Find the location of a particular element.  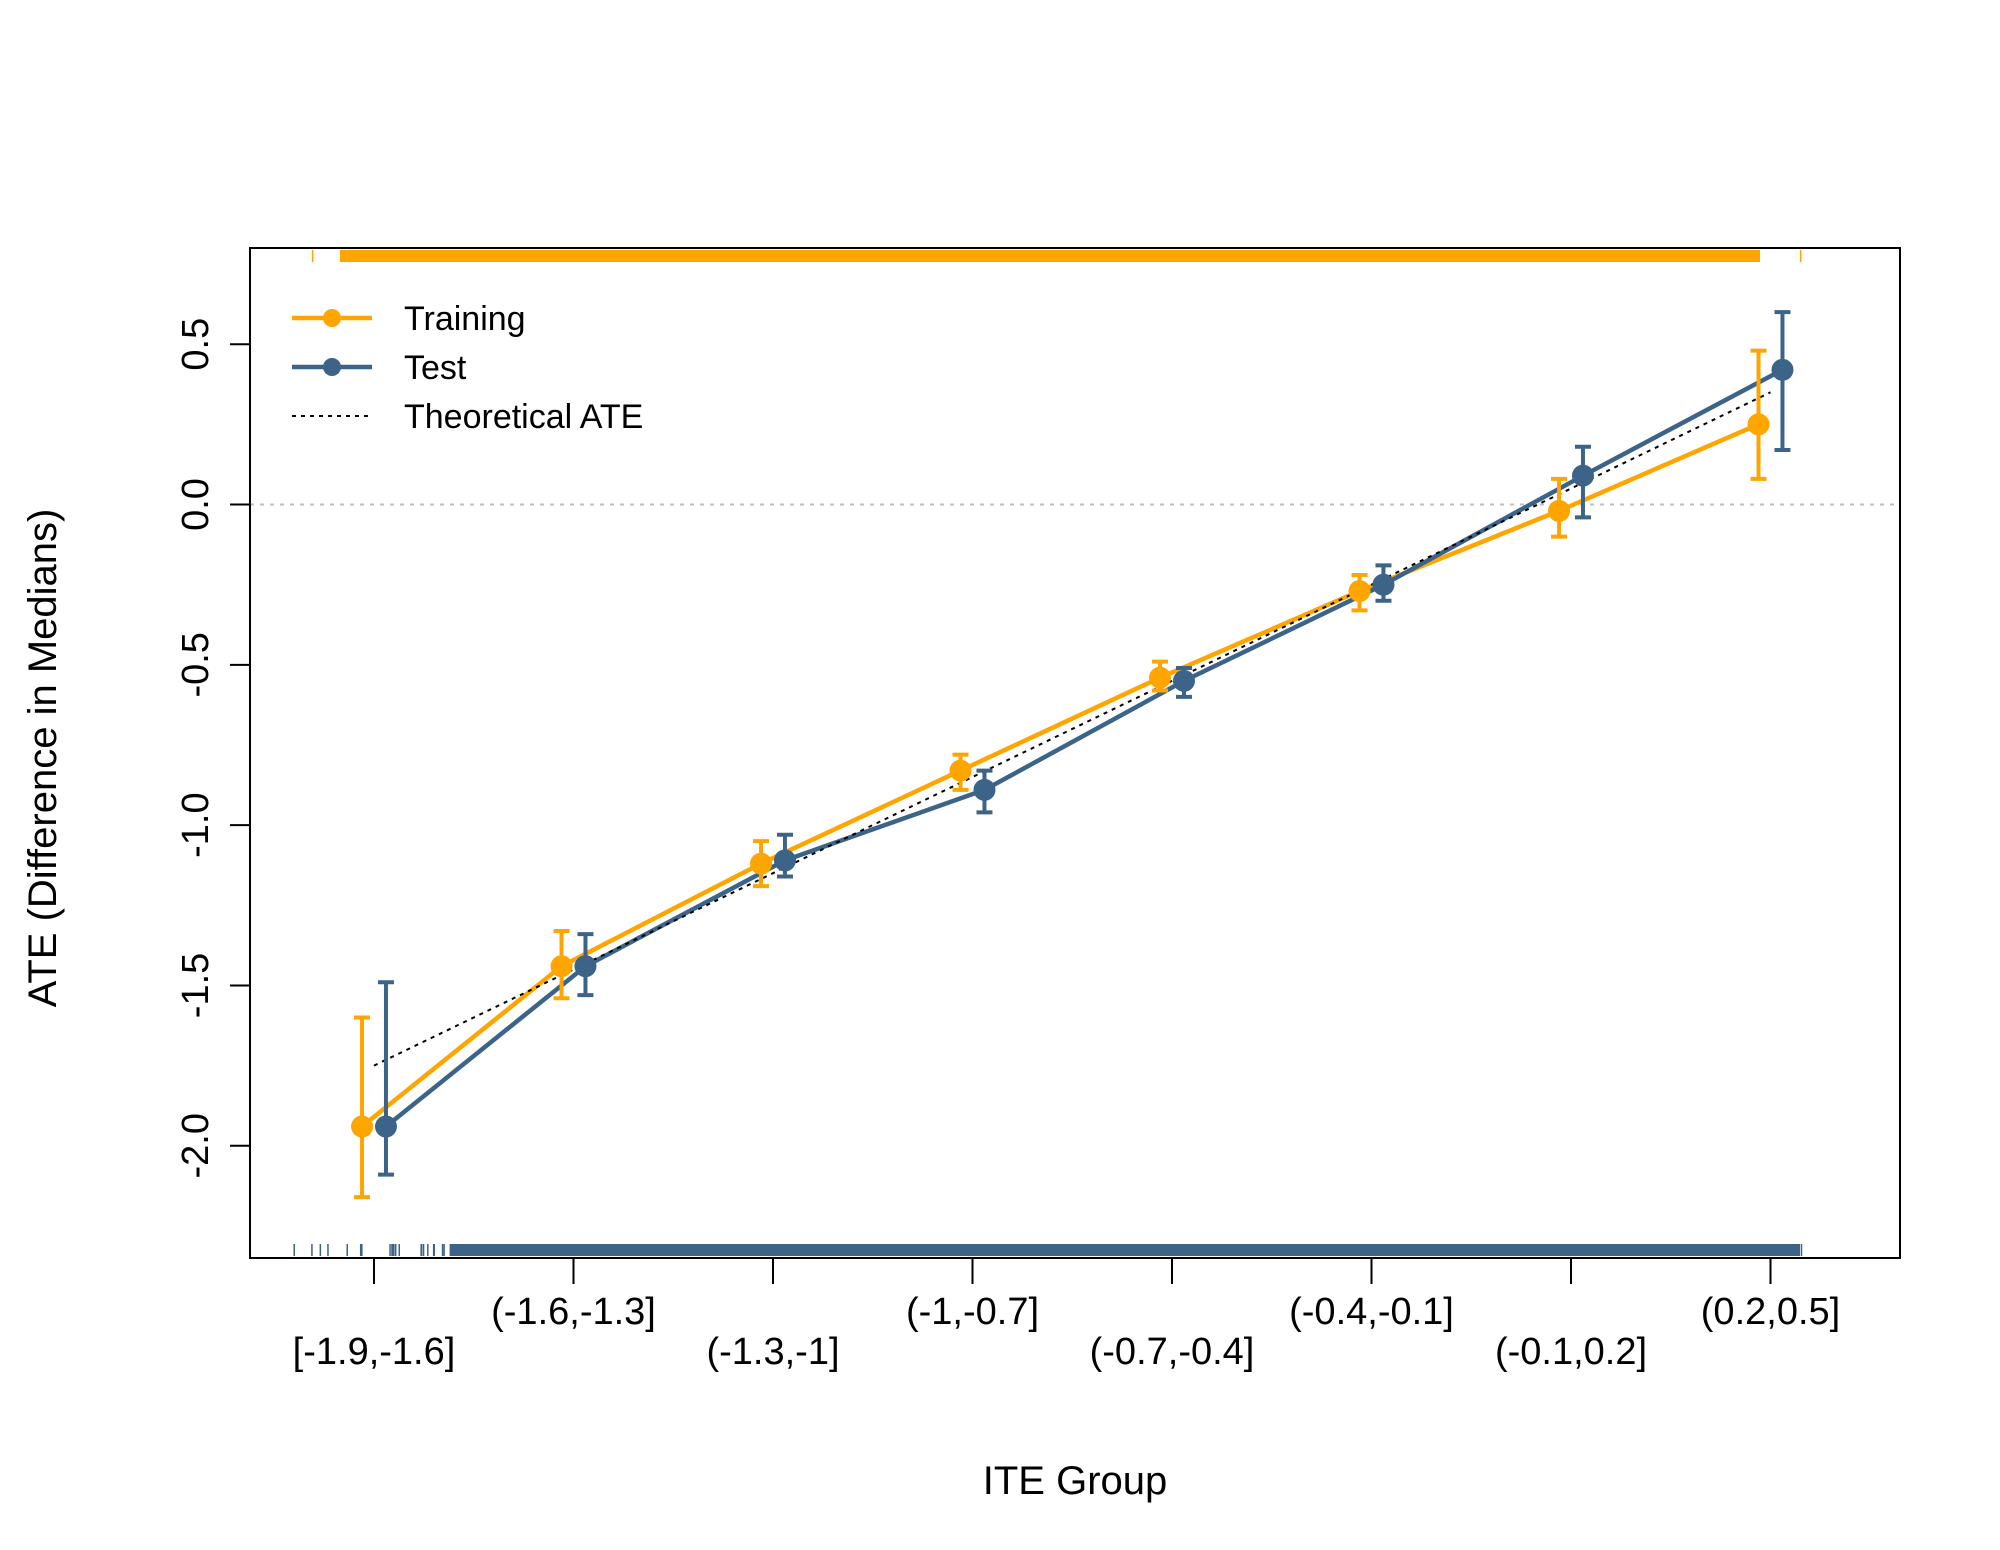

x-tick-label: (-1.3,-1] is located at coordinates (772, 1352).